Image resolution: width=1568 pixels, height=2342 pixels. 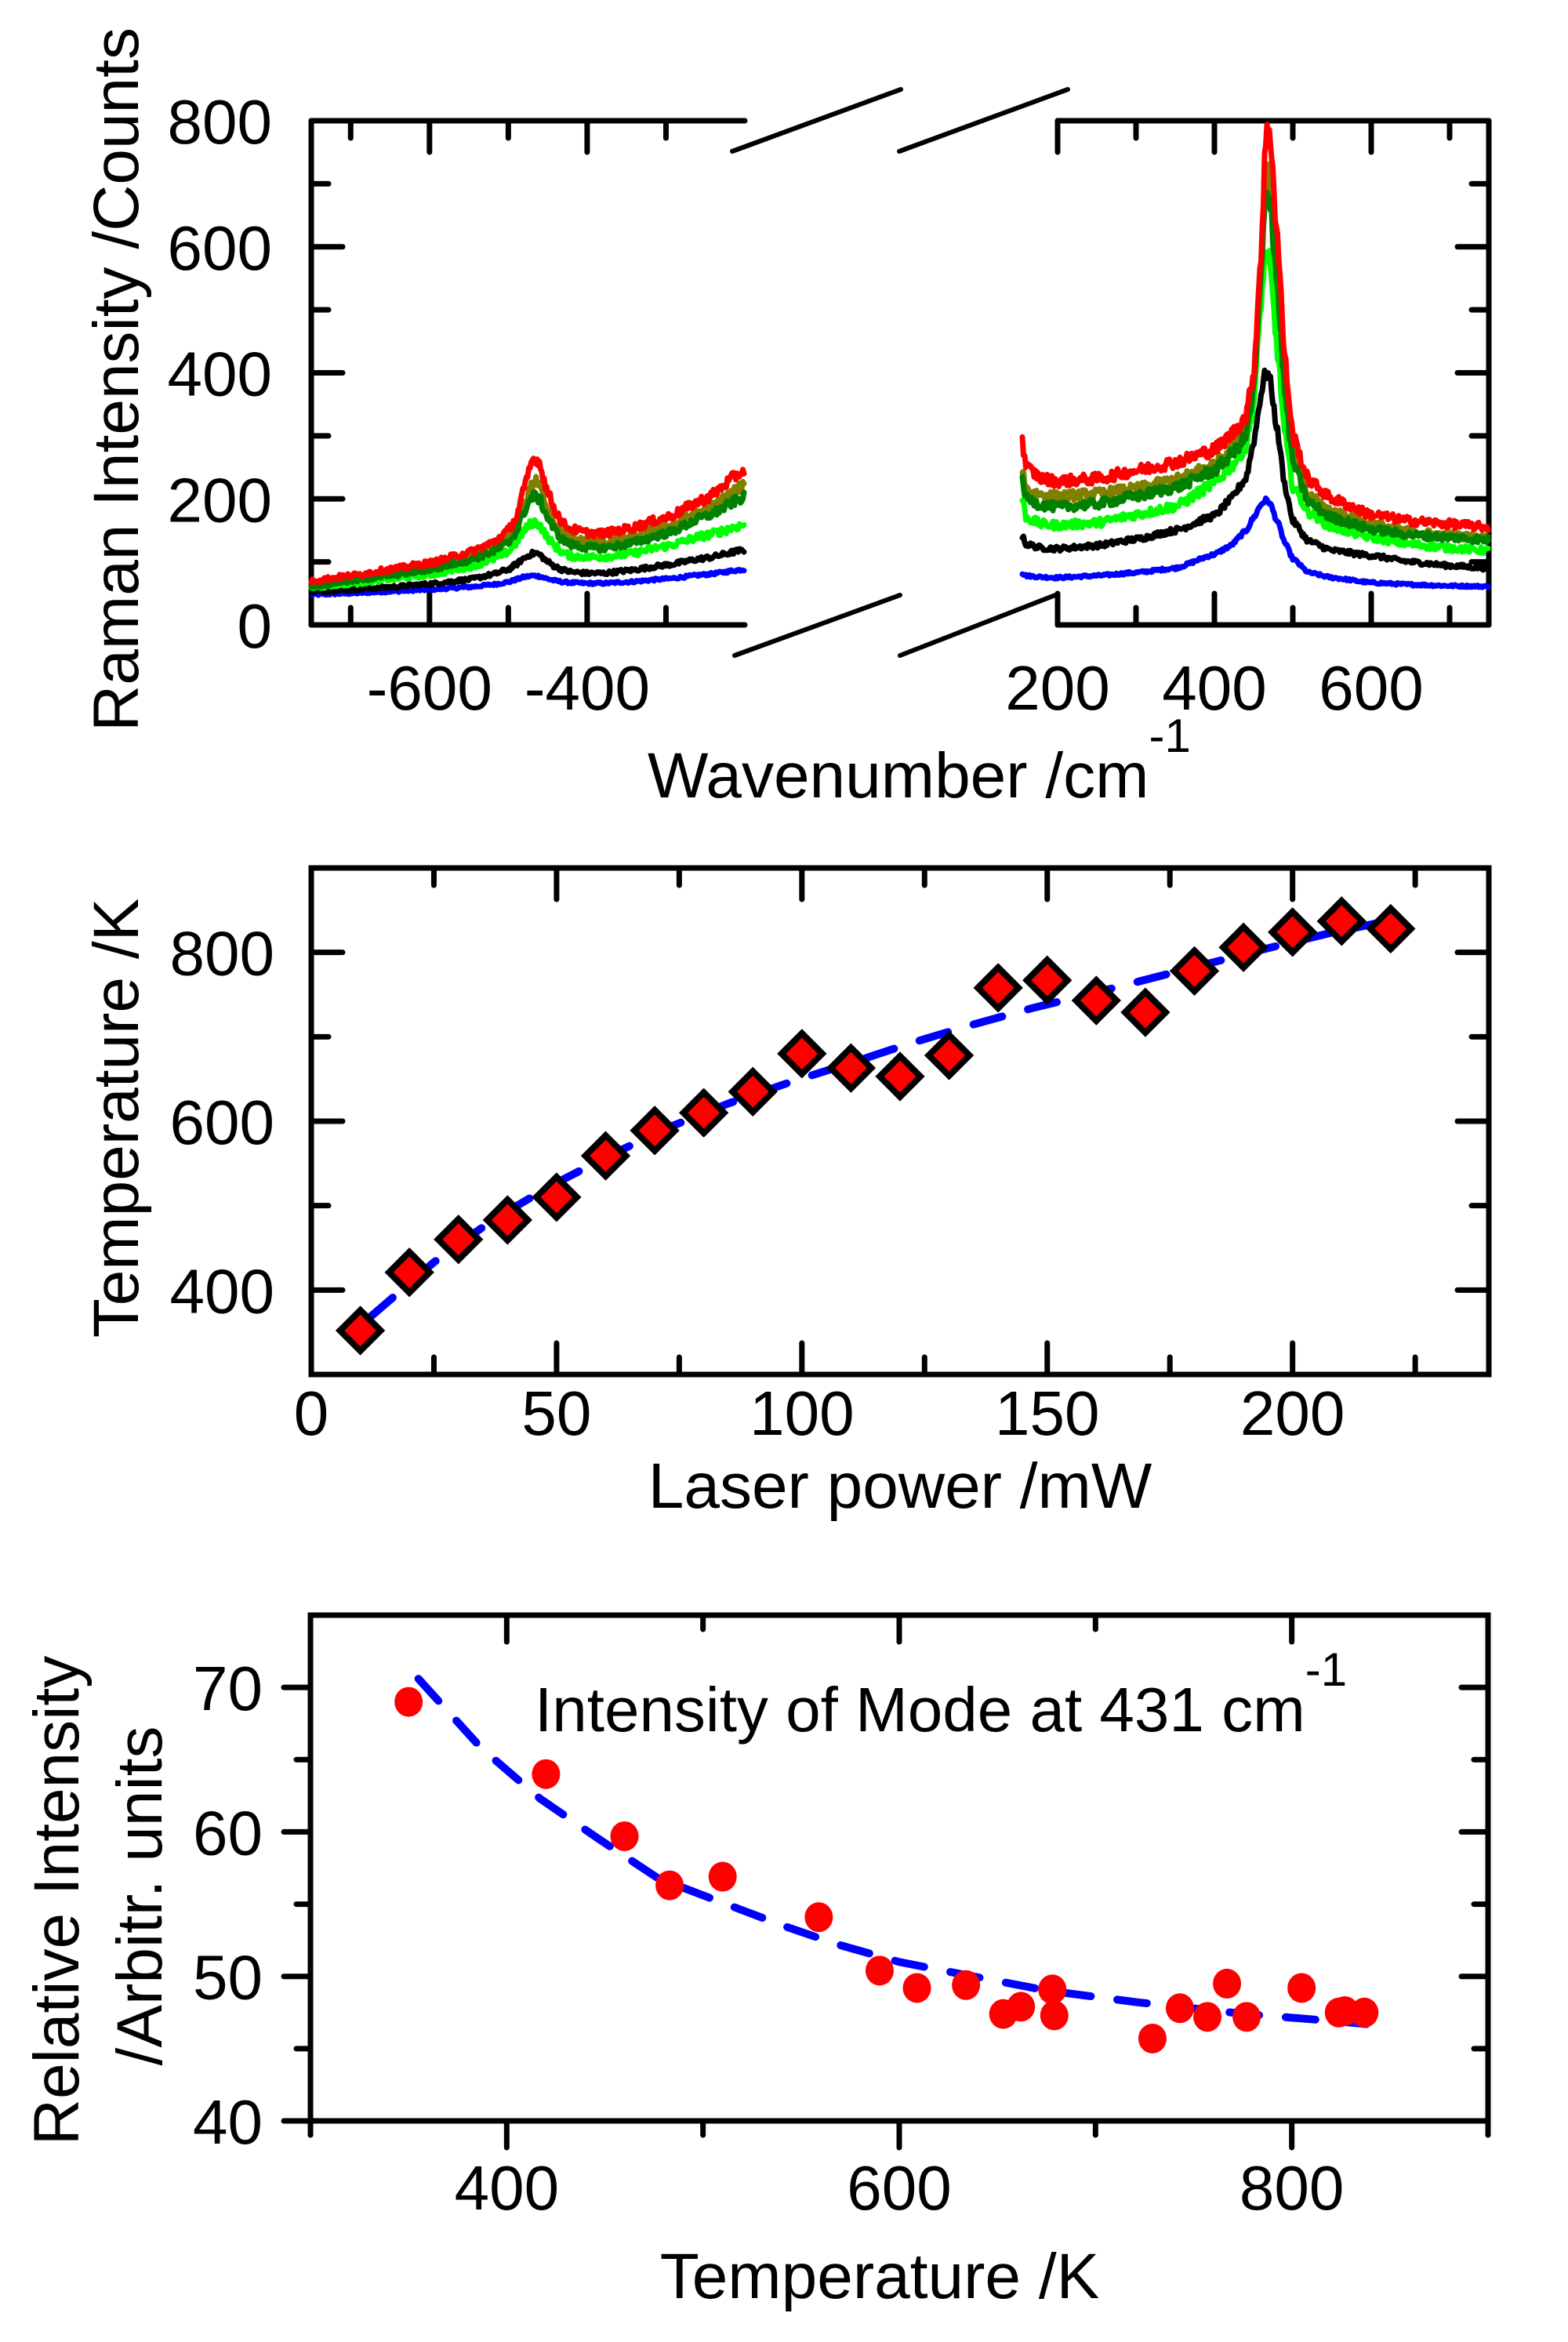 What do you see at coordinates (228, 2122) in the screenshot?
I see `y-tick-label: 40` at bounding box center [228, 2122].